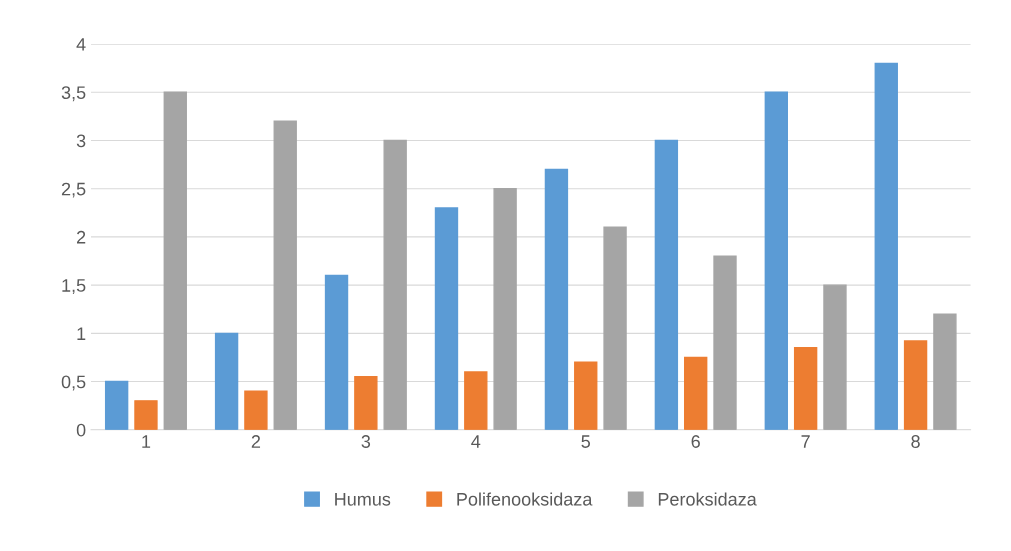 This screenshot has width=1011, height=551. What do you see at coordinates (81, 430) in the screenshot?
I see `y-tick-label: 0` at bounding box center [81, 430].